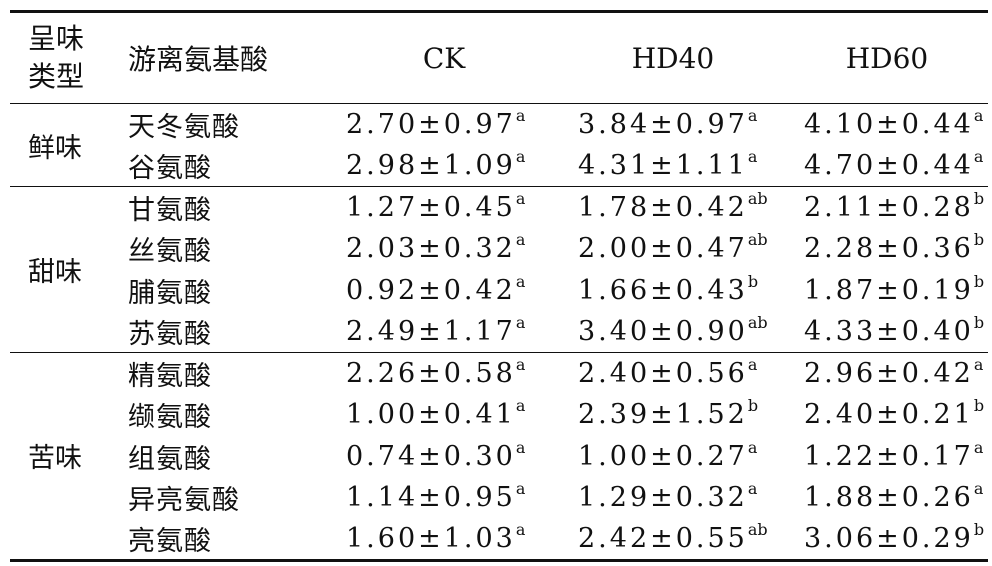  I want to click on value-hd40: 2.40±0.56, so click(663, 373).